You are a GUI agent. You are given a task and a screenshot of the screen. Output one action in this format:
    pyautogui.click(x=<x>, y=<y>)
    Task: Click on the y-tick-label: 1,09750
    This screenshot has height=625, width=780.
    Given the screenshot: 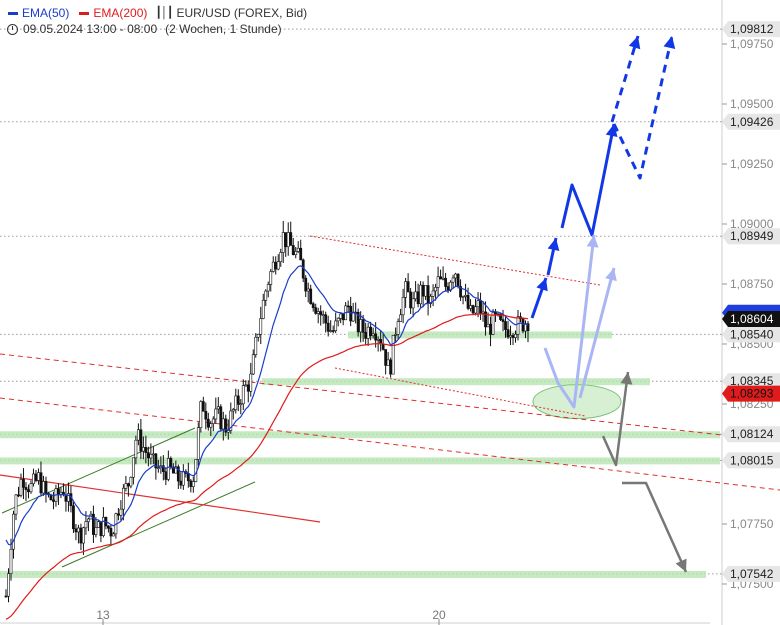 What is the action you would take?
    pyautogui.click(x=752, y=44)
    